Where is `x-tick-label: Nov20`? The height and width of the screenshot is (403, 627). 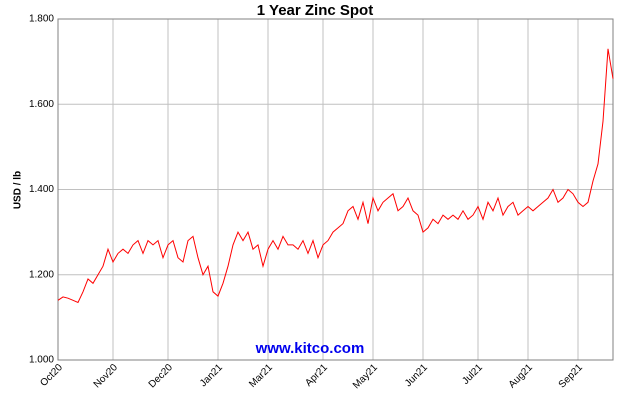 x-tick-label: Nov20 is located at coordinates (106, 376).